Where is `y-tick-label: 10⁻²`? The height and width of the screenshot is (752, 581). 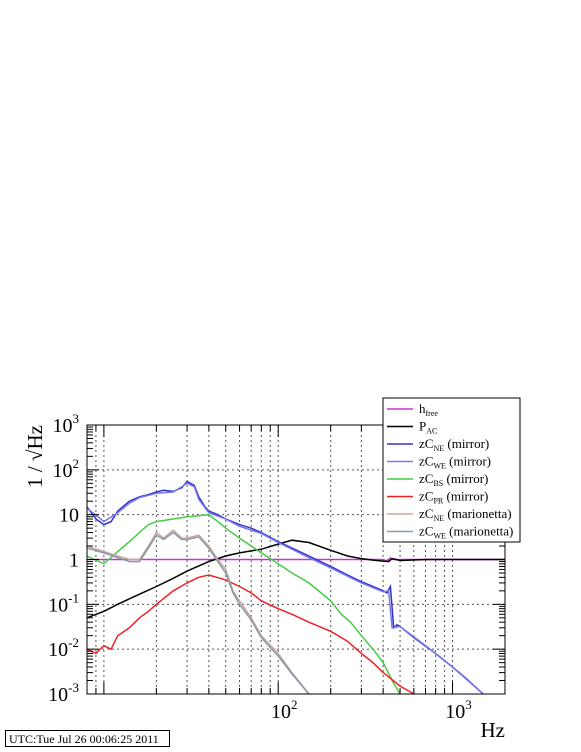 y-tick-label: 10⁻² is located at coordinates (63, 648).